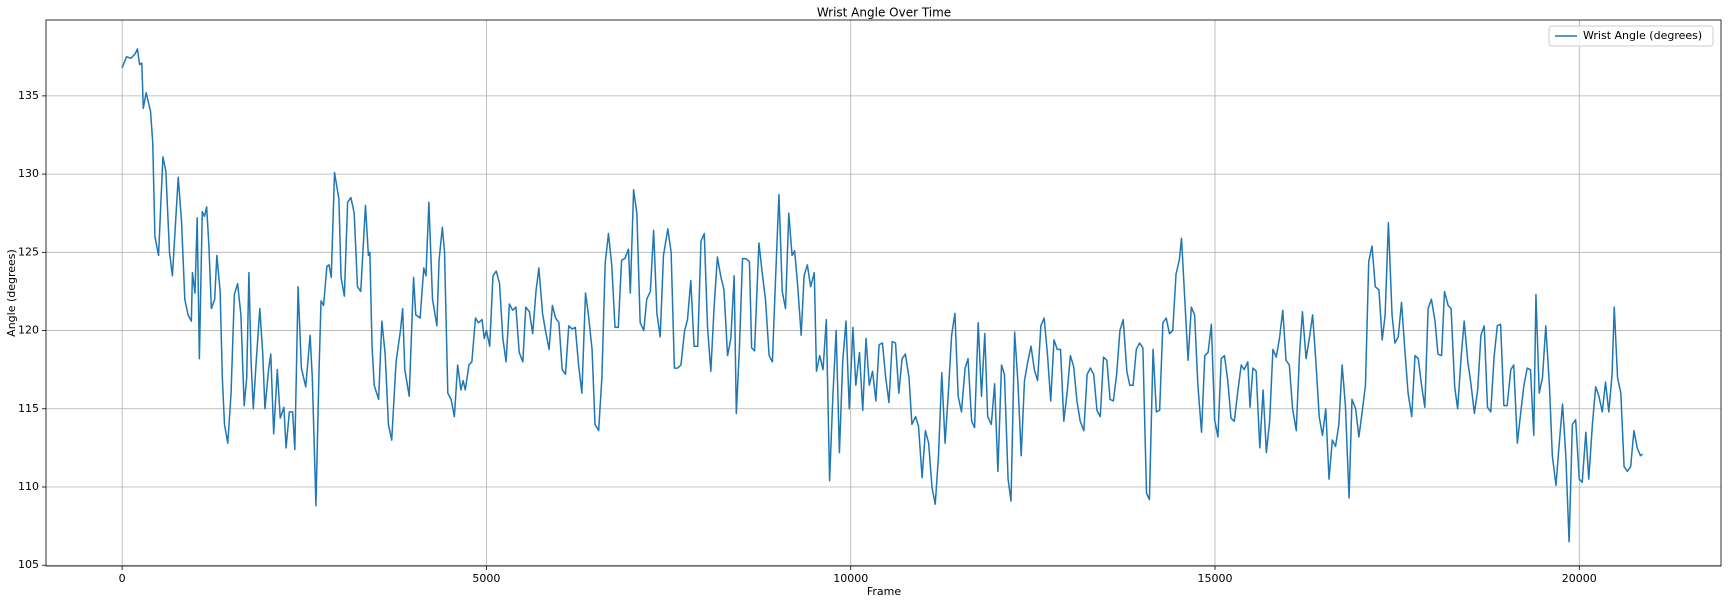 Image resolution: width=1728 pixels, height=604 pixels. What do you see at coordinates (11, 293) in the screenshot?
I see `y-axis-label: Angle (degrees)` at bounding box center [11, 293].